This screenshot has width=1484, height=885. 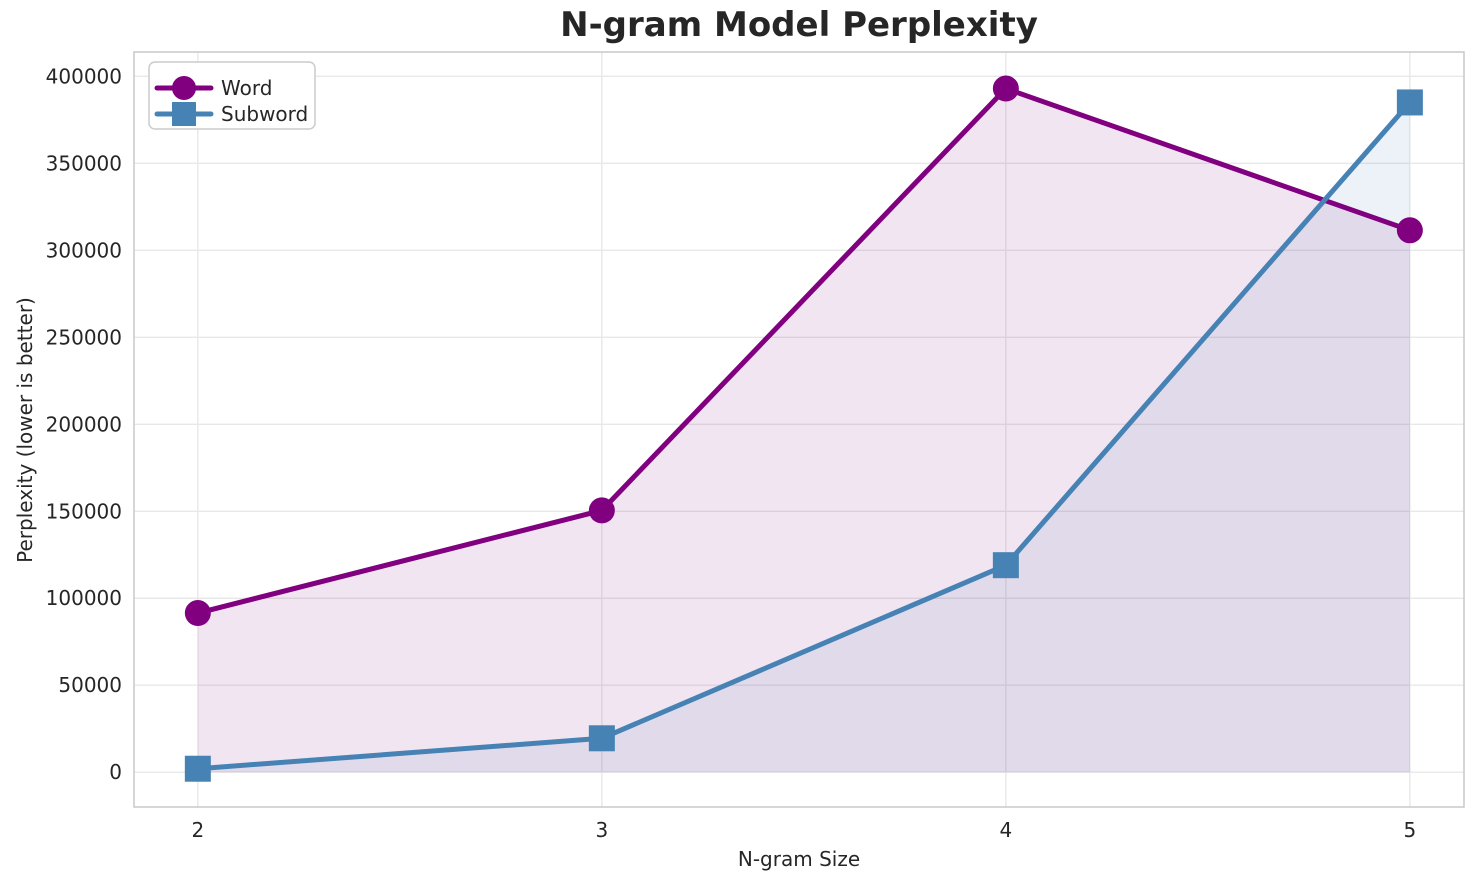 I want to click on x-tick-label: 2, so click(x=197, y=830).